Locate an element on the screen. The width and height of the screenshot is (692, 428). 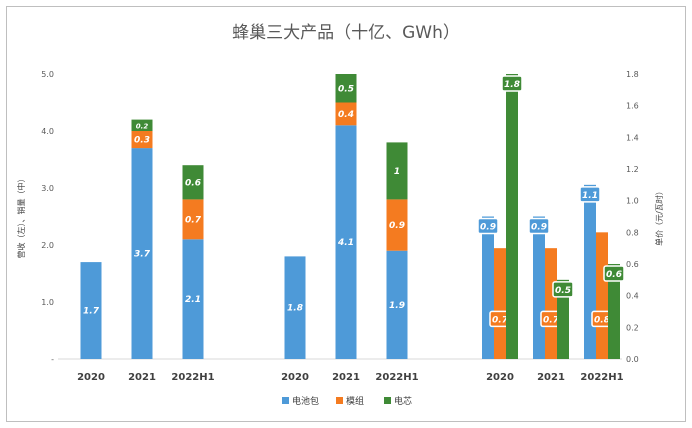
data-label: 1 is located at coordinates (397, 172).